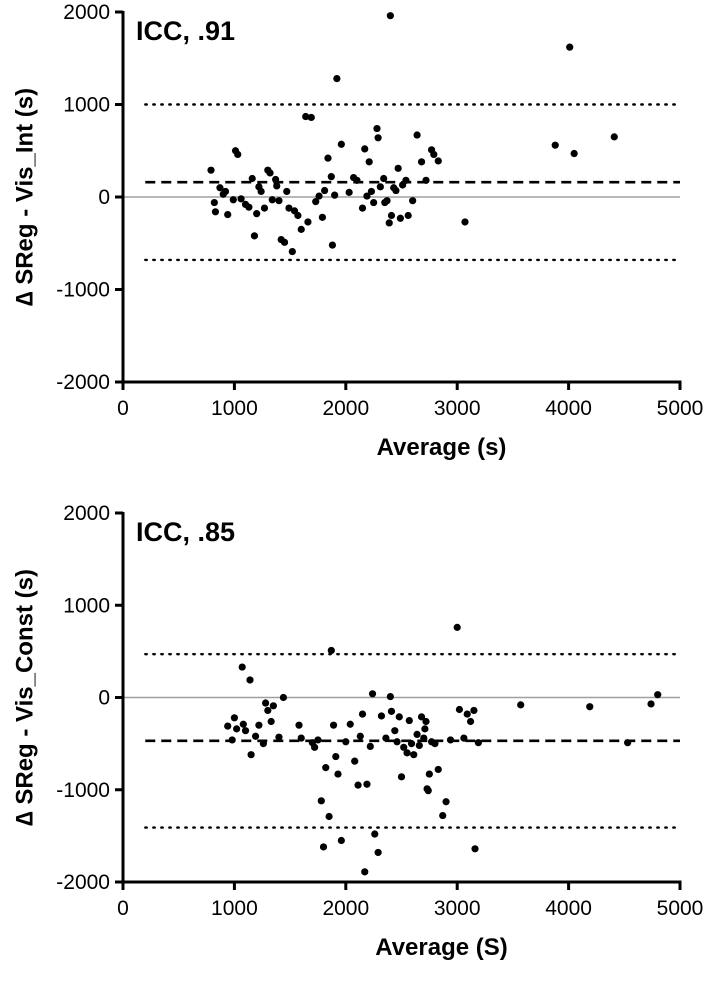  Describe the element at coordinates (86, 105) in the screenshot. I see `y-tick-label: 1000` at that location.